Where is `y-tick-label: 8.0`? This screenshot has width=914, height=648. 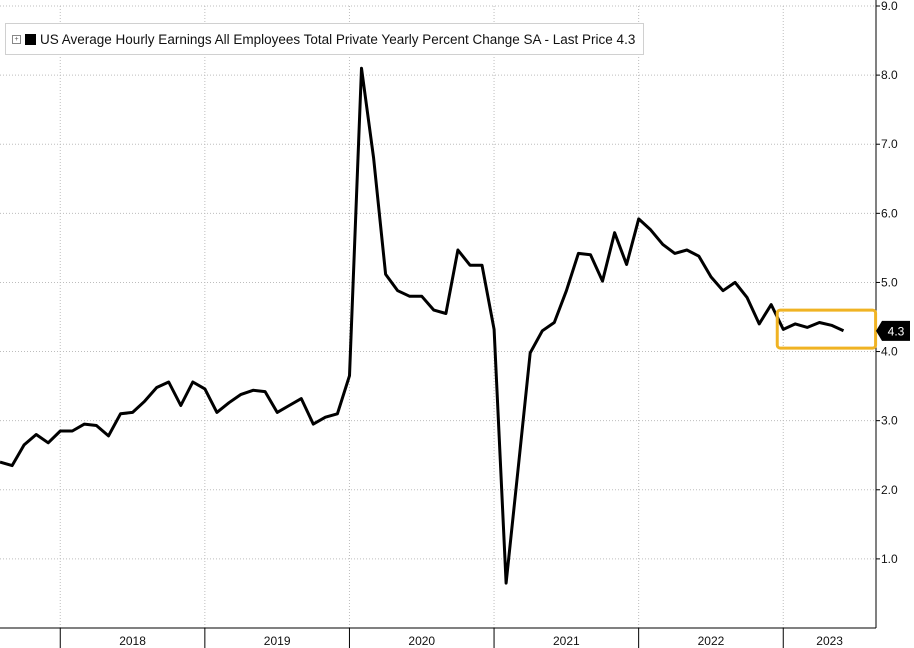 y-tick-label: 8.0 is located at coordinates (889, 75).